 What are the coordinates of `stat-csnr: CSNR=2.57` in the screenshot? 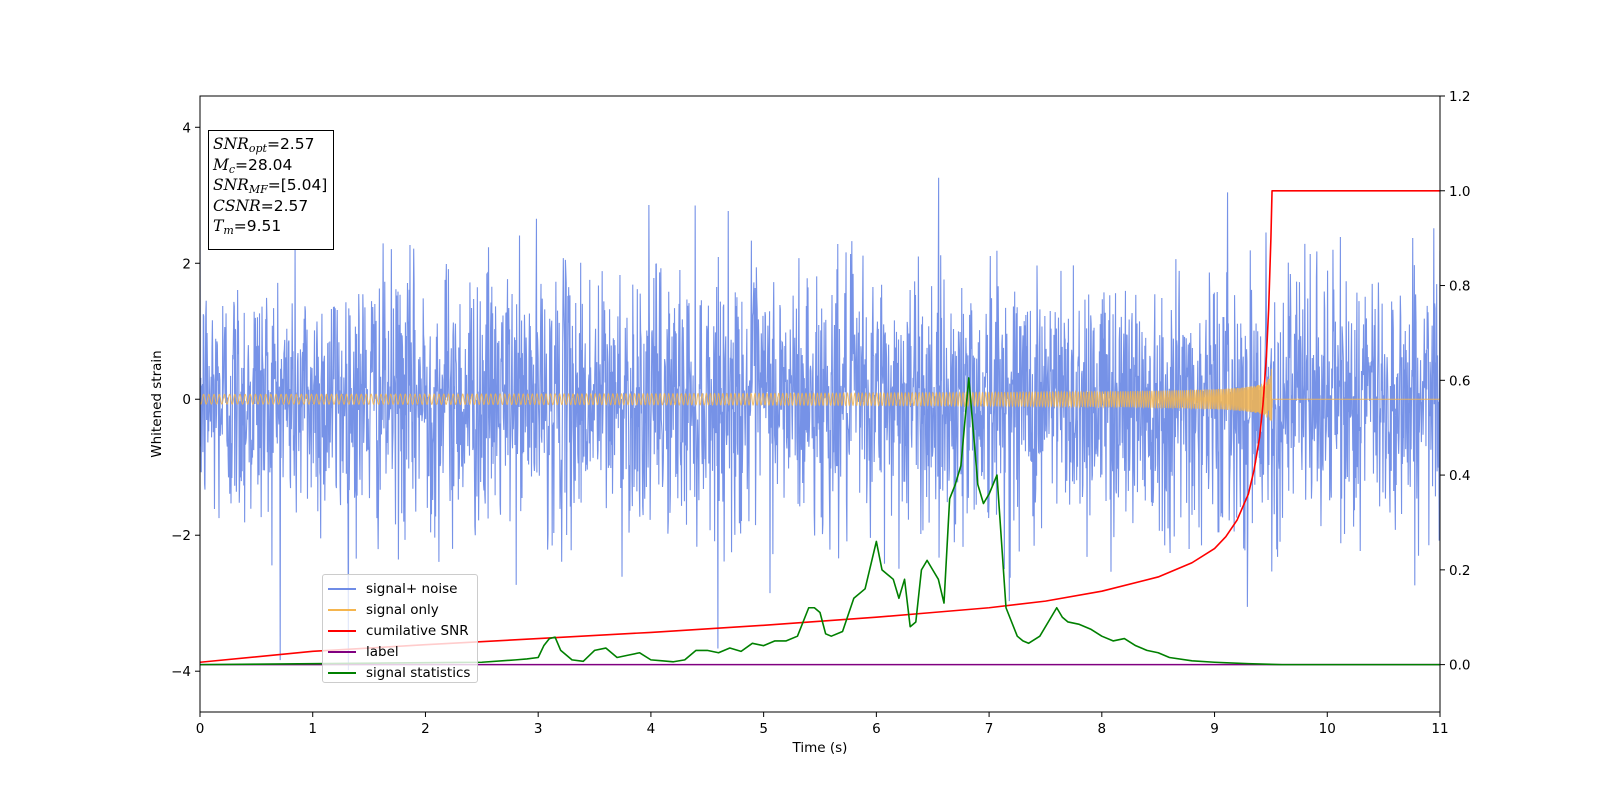 It's located at (261, 205).